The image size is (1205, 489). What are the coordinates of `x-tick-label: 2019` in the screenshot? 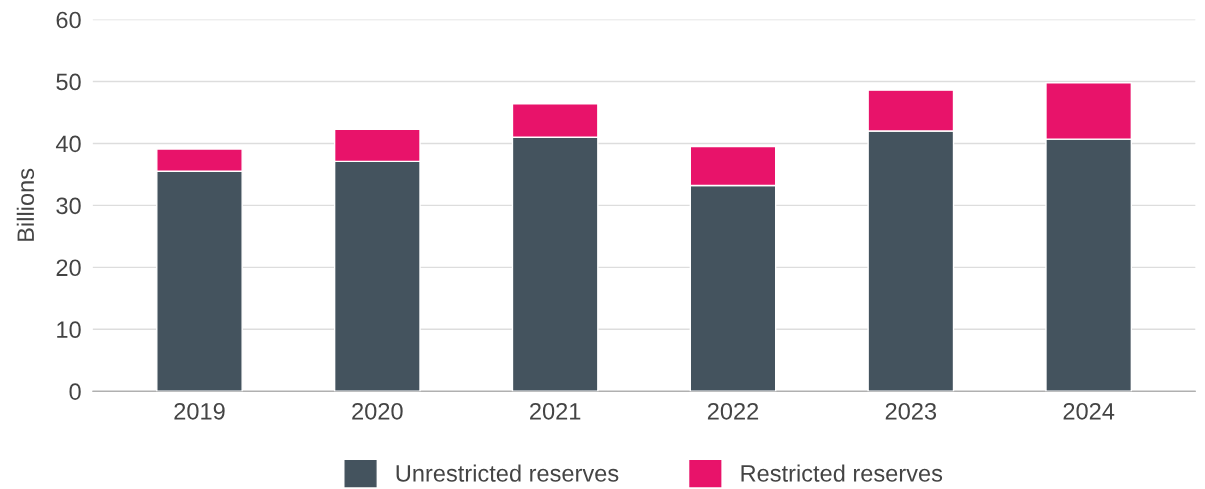 It's located at (199, 411).